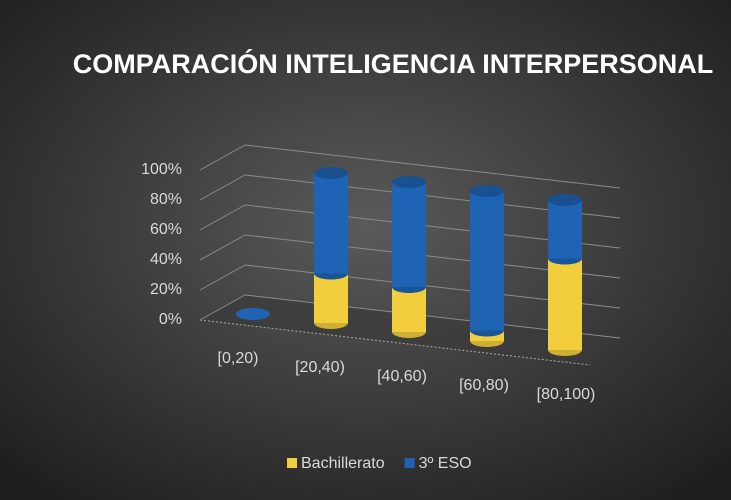 The height and width of the screenshot is (500, 731). I want to click on y-tick-label: 20%, so click(166, 289).